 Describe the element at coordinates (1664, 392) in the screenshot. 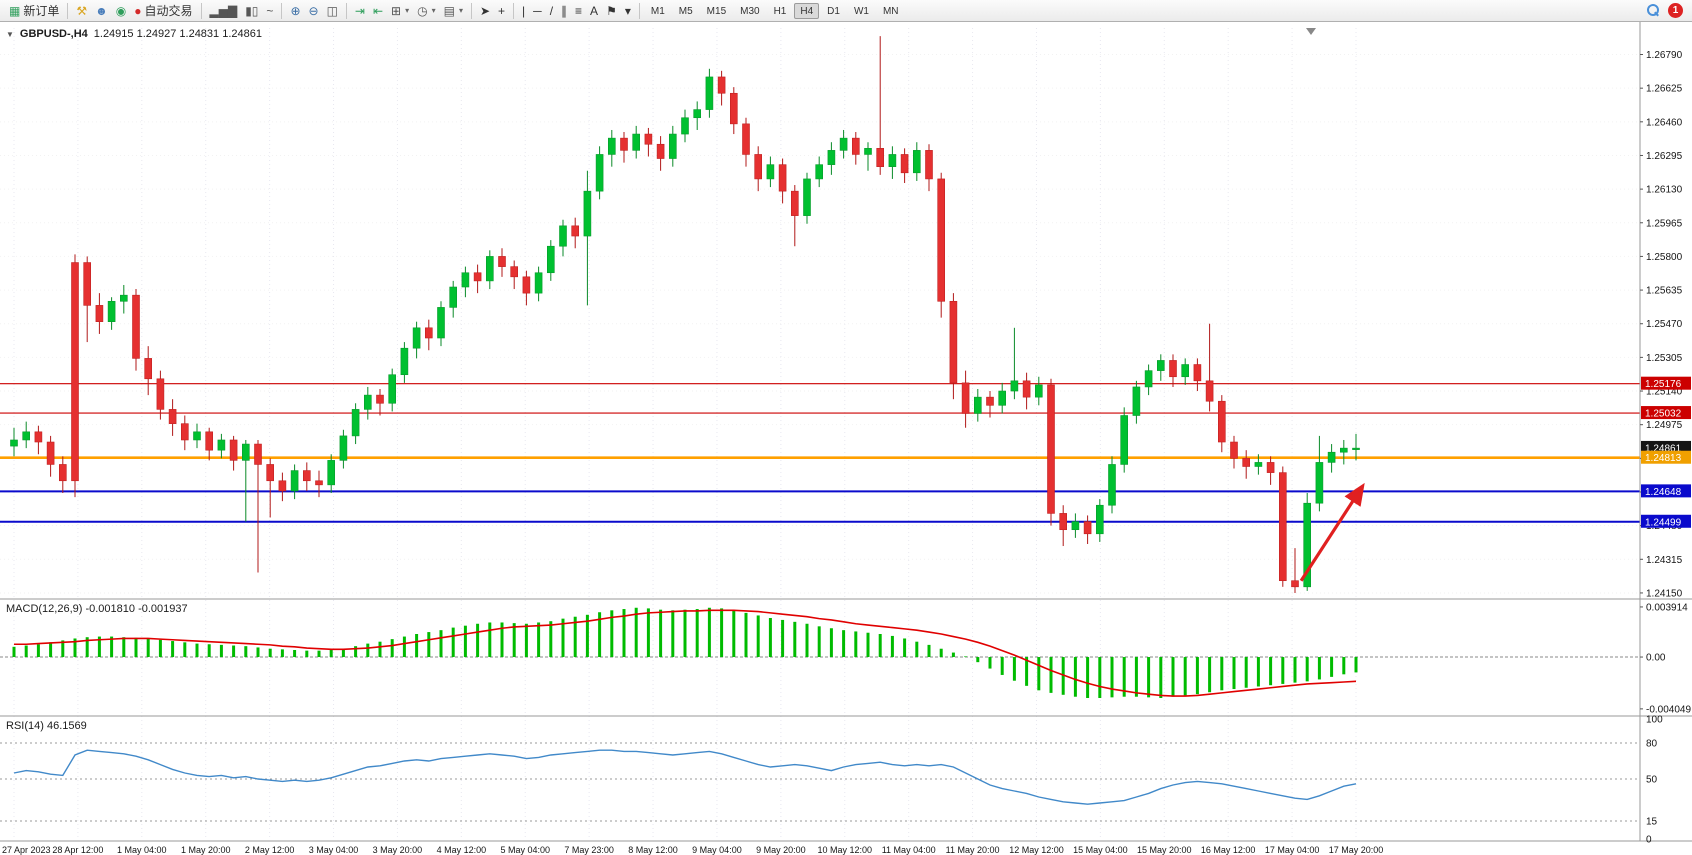

I see `price-axis-label: 1.25140` at that location.